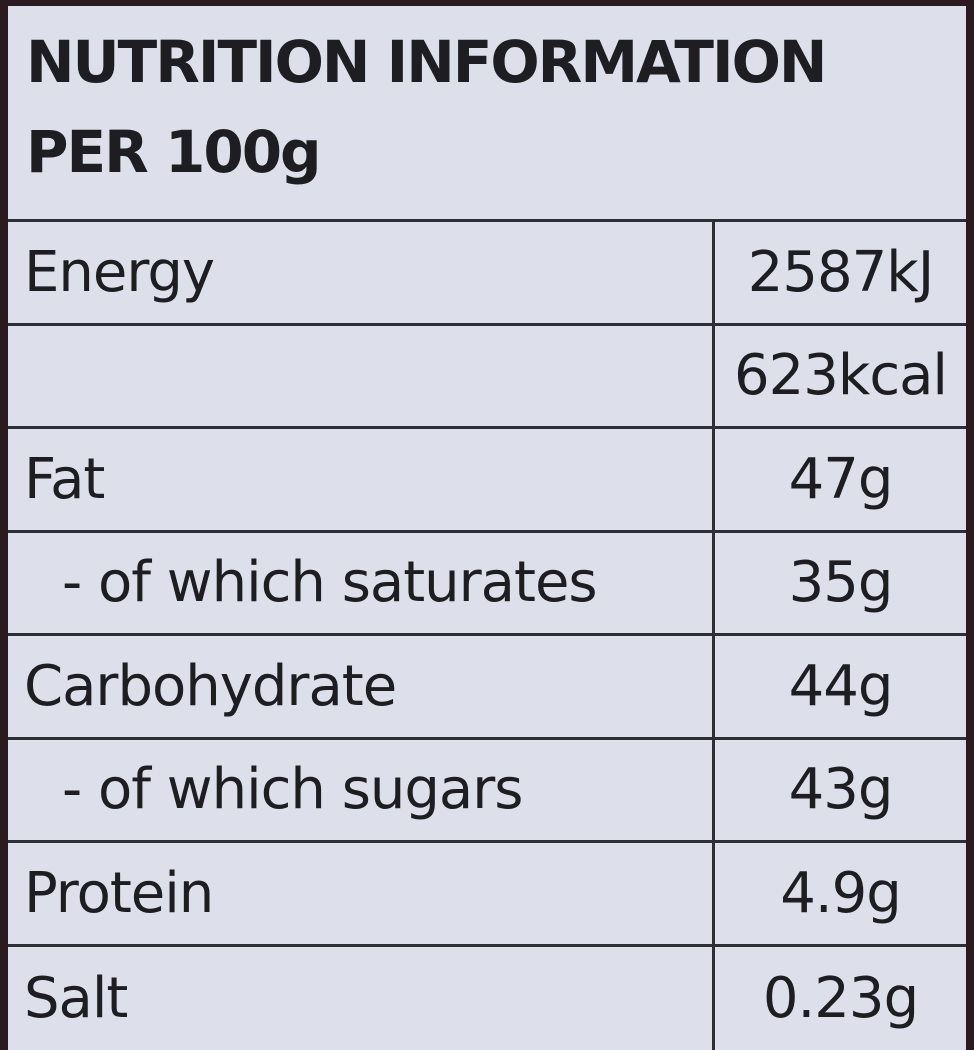  What do you see at coordinates (839, 789) in the screenshot?
I see `nutrient-value: 43g` at bounding box center [839, 789].